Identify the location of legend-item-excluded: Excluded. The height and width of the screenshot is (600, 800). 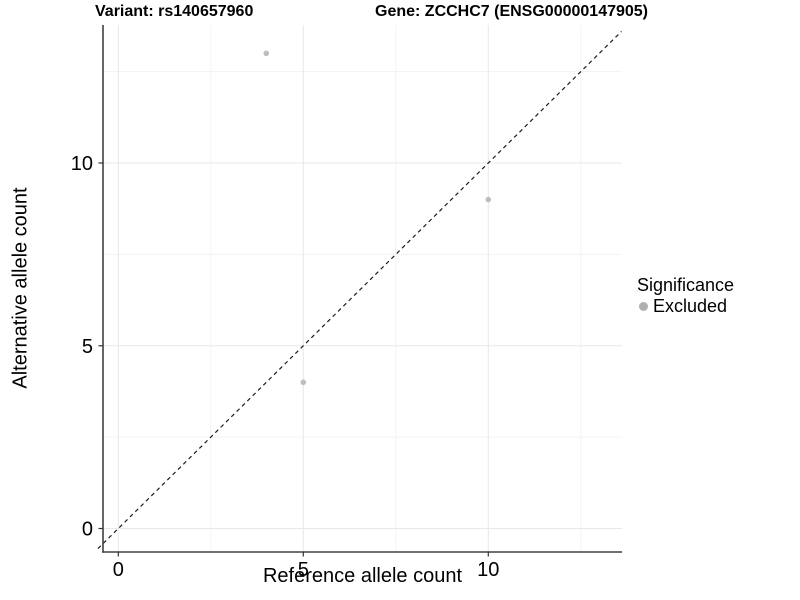
(685, 306).